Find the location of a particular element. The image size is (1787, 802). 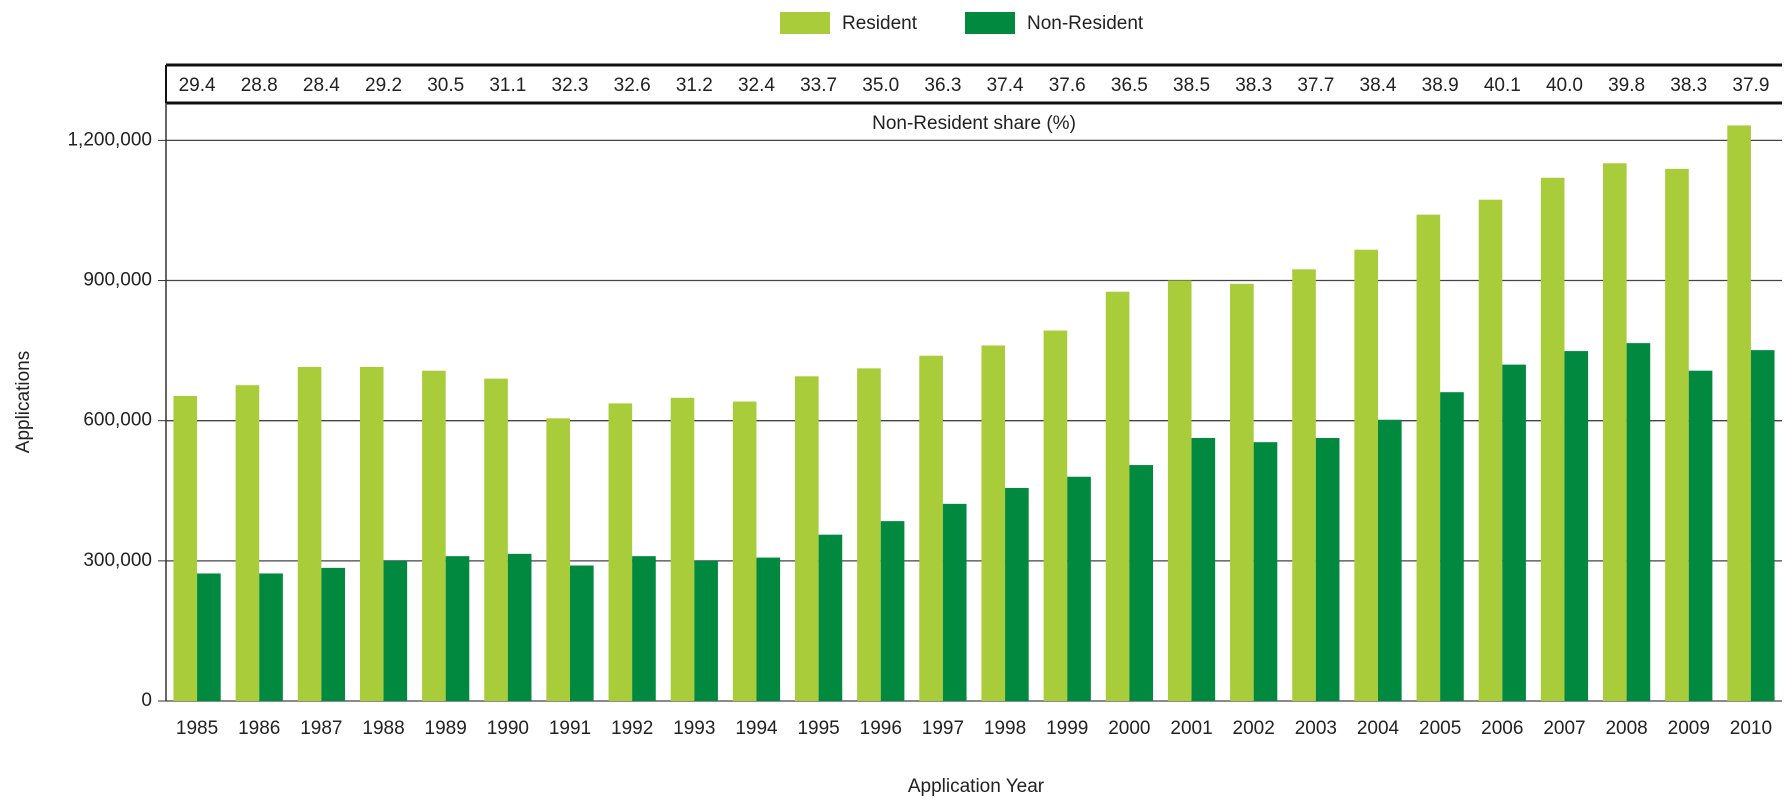

share-value: 36.3 is located at coordinates (942, 85).